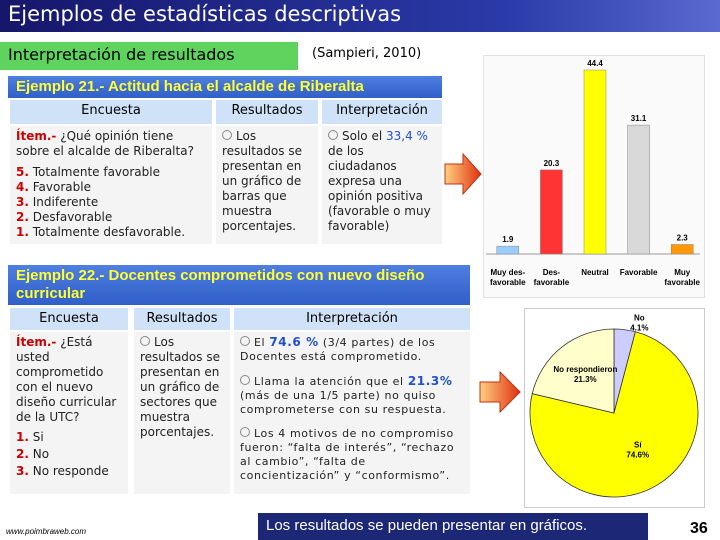 The height and width of the screenshot is (540, 720). I want to click on value-label: 20.3, so click(552, 163).